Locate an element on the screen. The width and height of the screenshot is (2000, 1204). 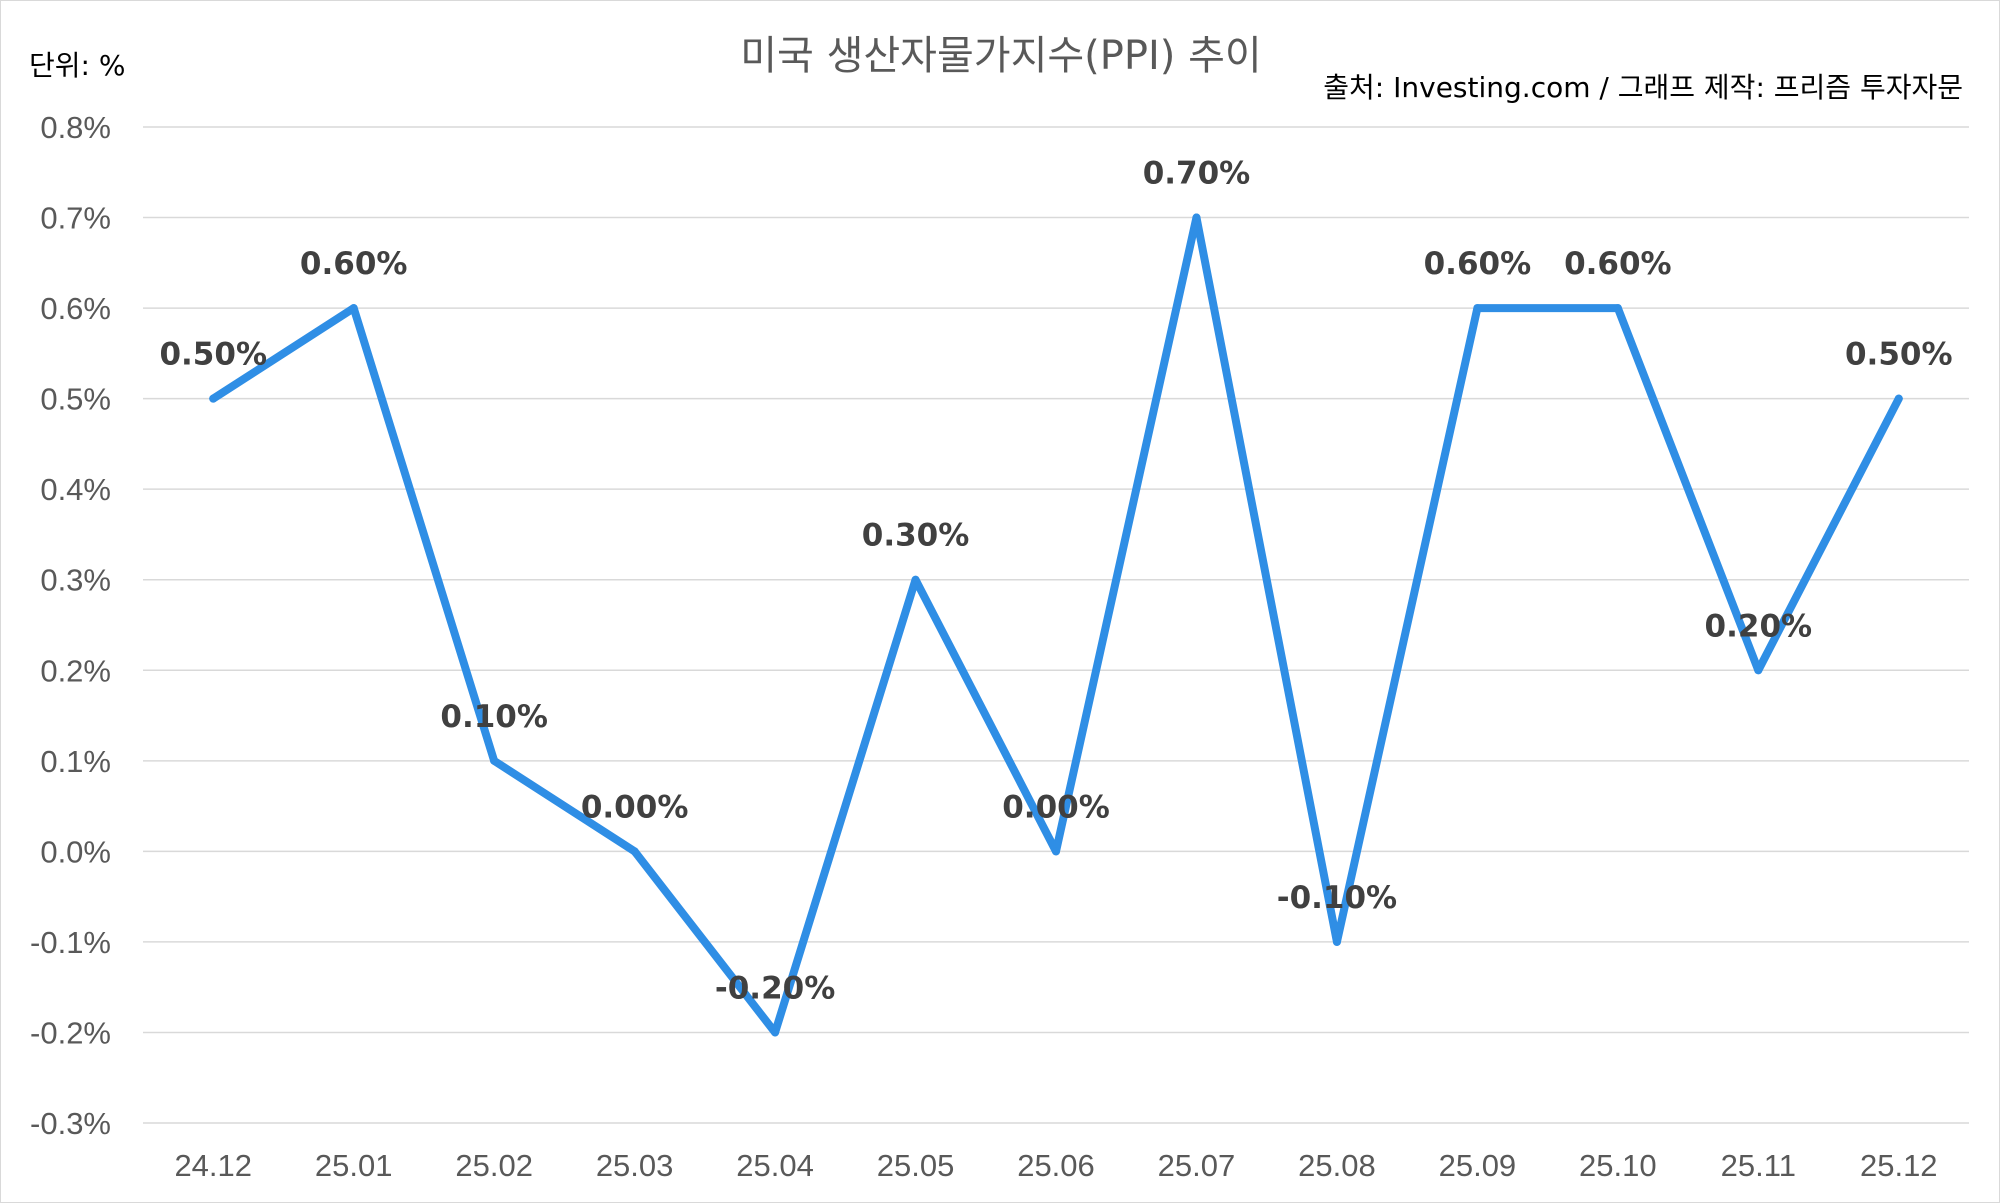
y-tick-label: 0.7% is located at coordinates (75, 218).